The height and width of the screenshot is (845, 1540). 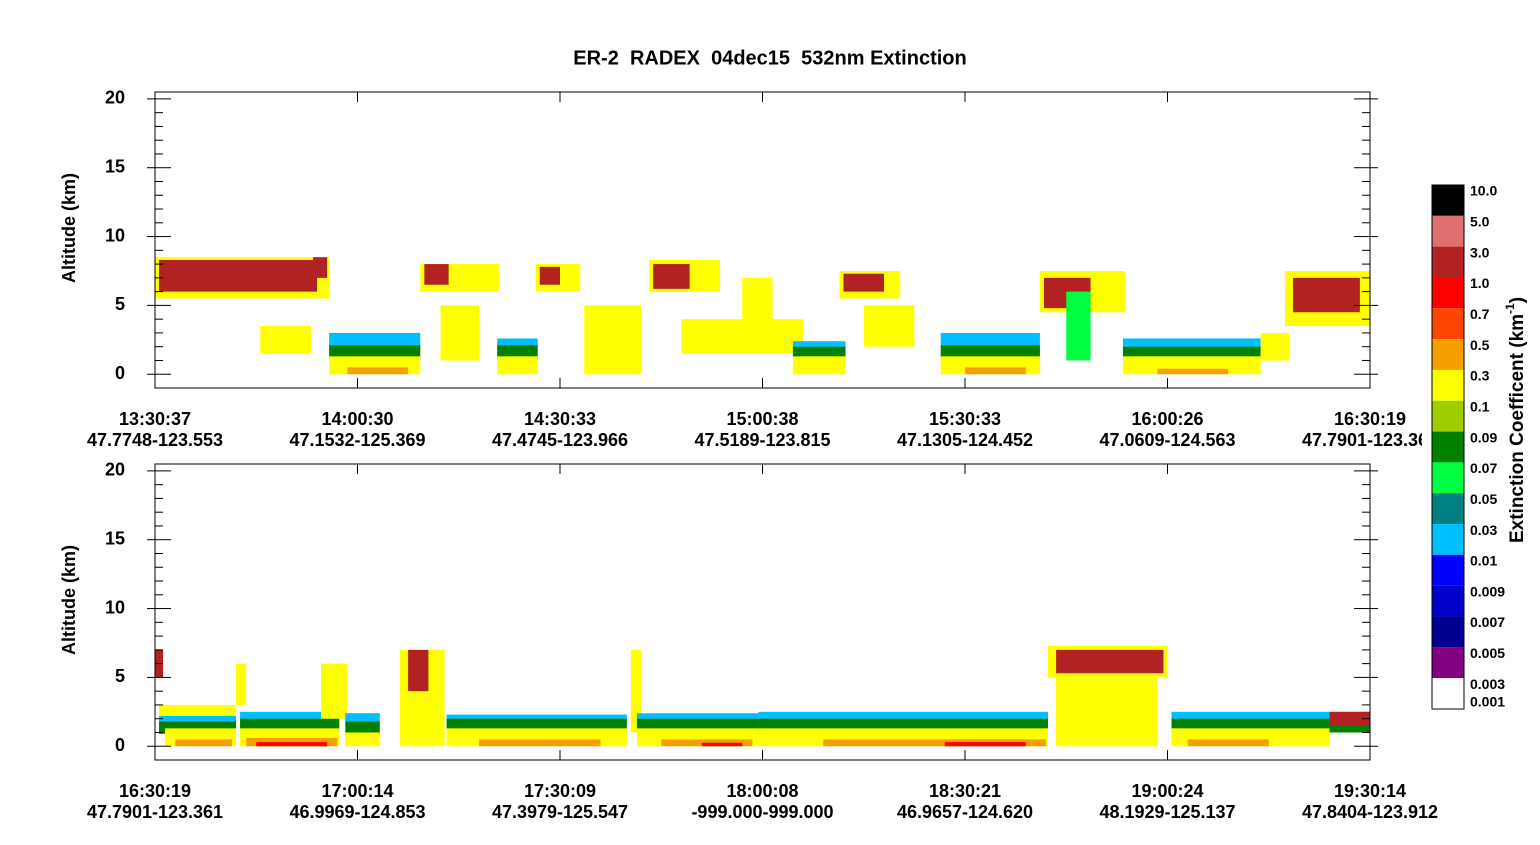 What do you see at coordinates (1517, 300) in the screenshot?
I see `colorbar-title-part: )` at bounding box center [1517, 300].